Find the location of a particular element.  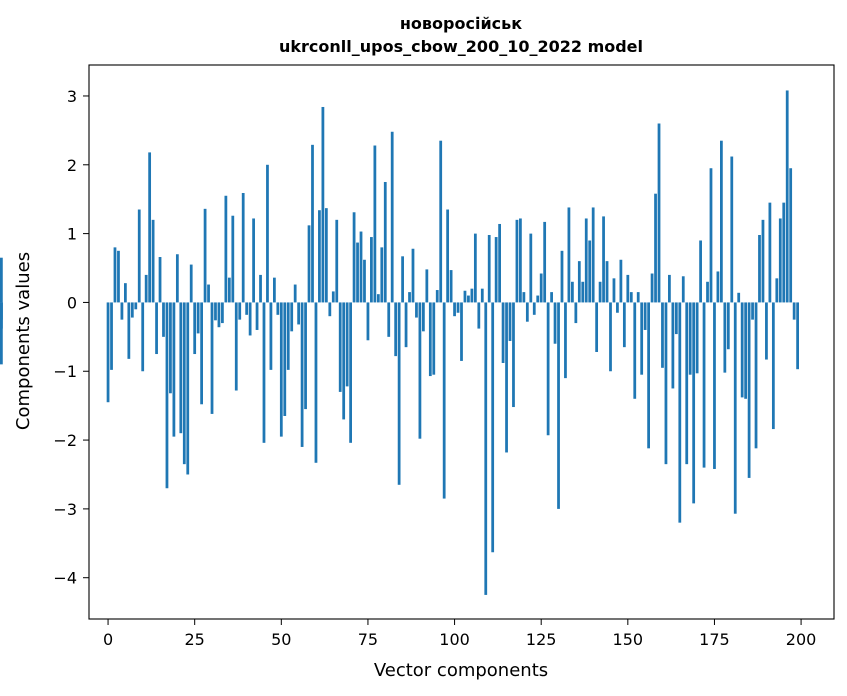

x-tick-label: 0 is located at coordinates (108, 639).